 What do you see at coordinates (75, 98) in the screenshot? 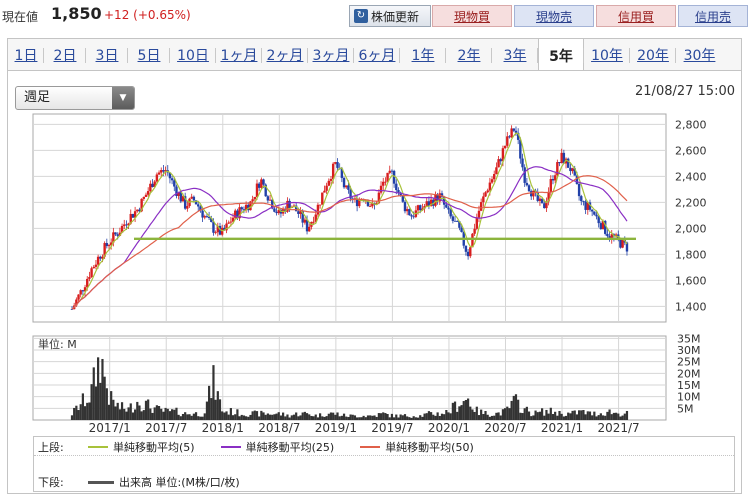
I see `interval-dropdown: 週足 ▼` at bounding box center [75, 98].